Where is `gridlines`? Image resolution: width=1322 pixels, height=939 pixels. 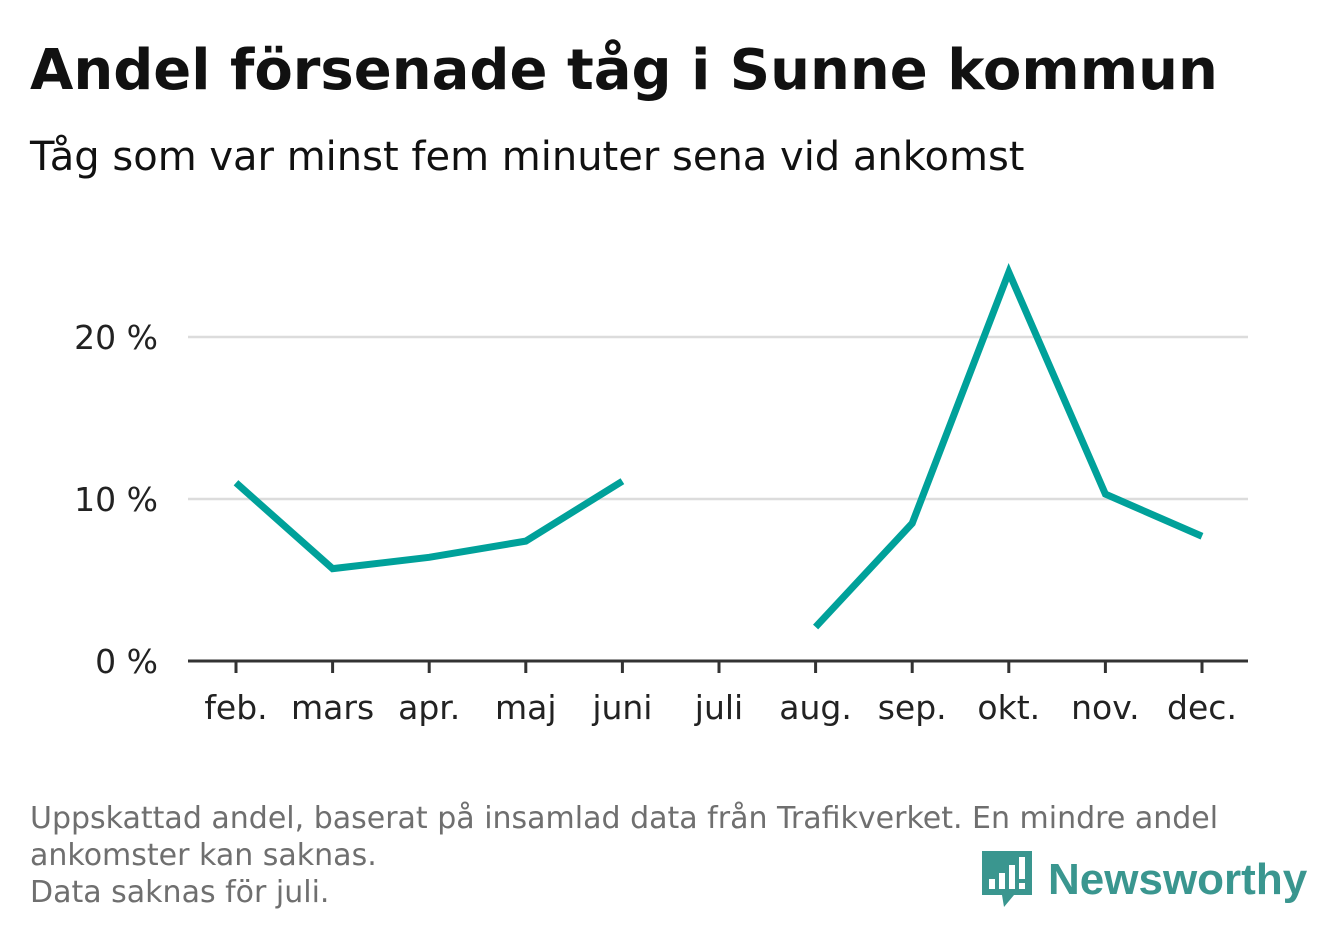 gridlines is located at coordinates (718, 418).